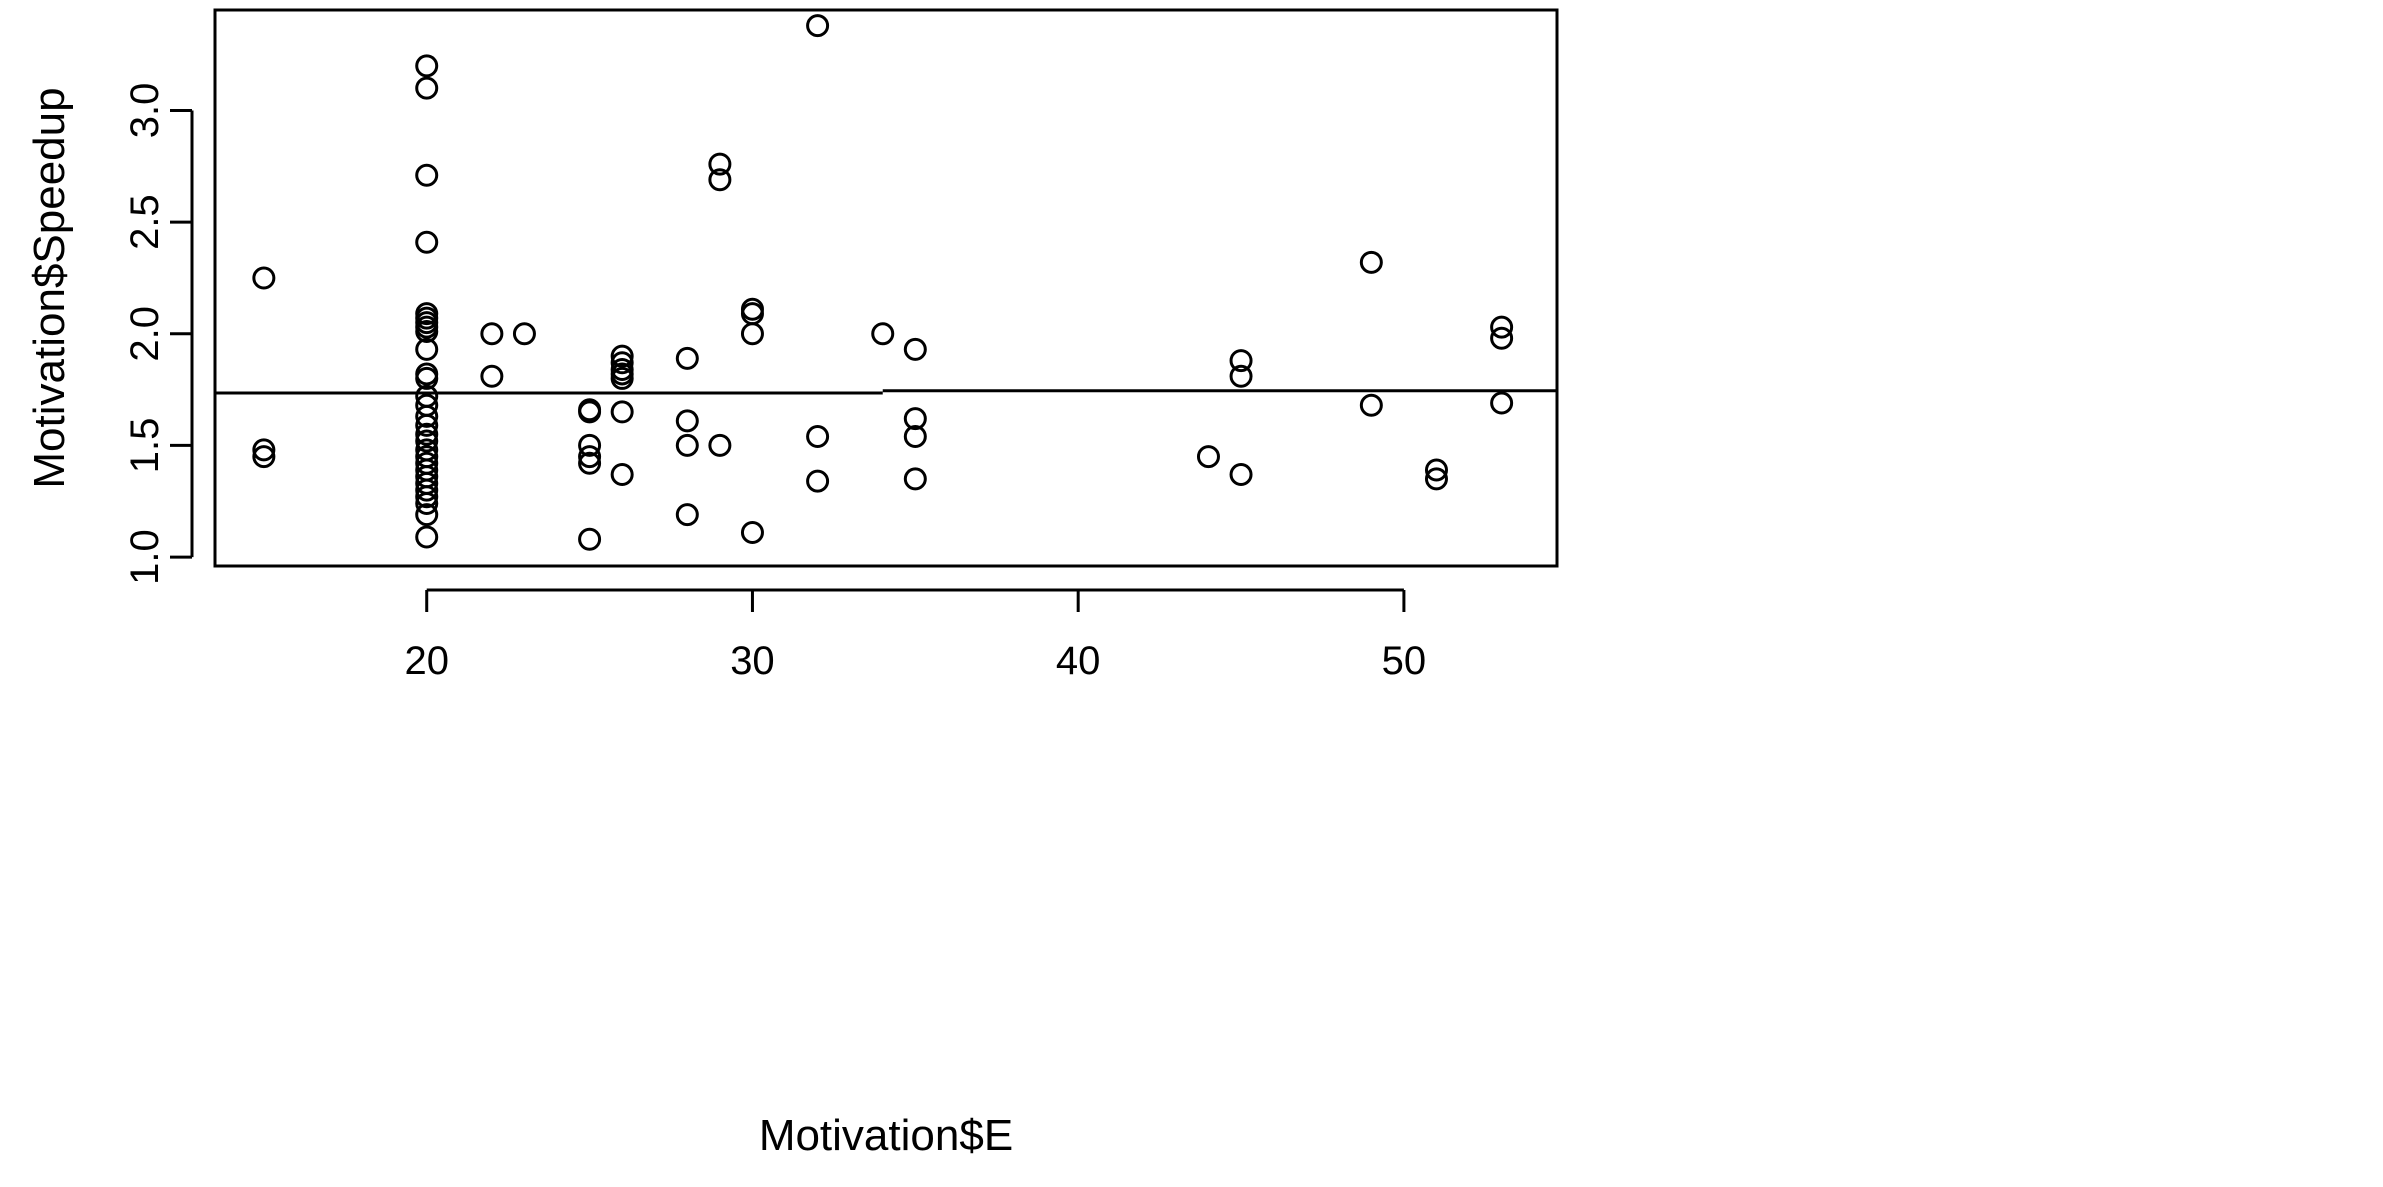 This screenshot has width=2383, height=1187. I want to click on x-tick-label: 50, so click(1404, 661).